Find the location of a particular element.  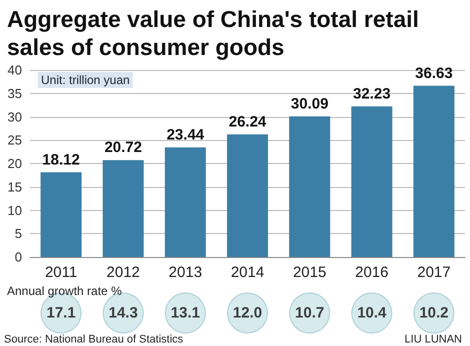

data-label: 12.0 is located at coordinates (247, 313).